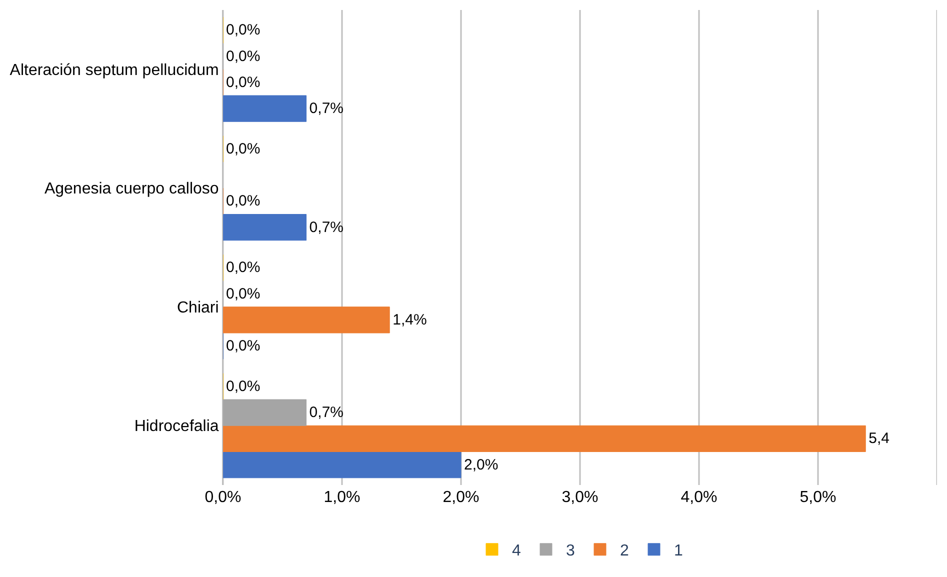 The height and width of the screenshot is (577, 947). Describe the element at coordinates (461, 497) in the screenshot. I see `x-tick-label: 2,0%` at that location.